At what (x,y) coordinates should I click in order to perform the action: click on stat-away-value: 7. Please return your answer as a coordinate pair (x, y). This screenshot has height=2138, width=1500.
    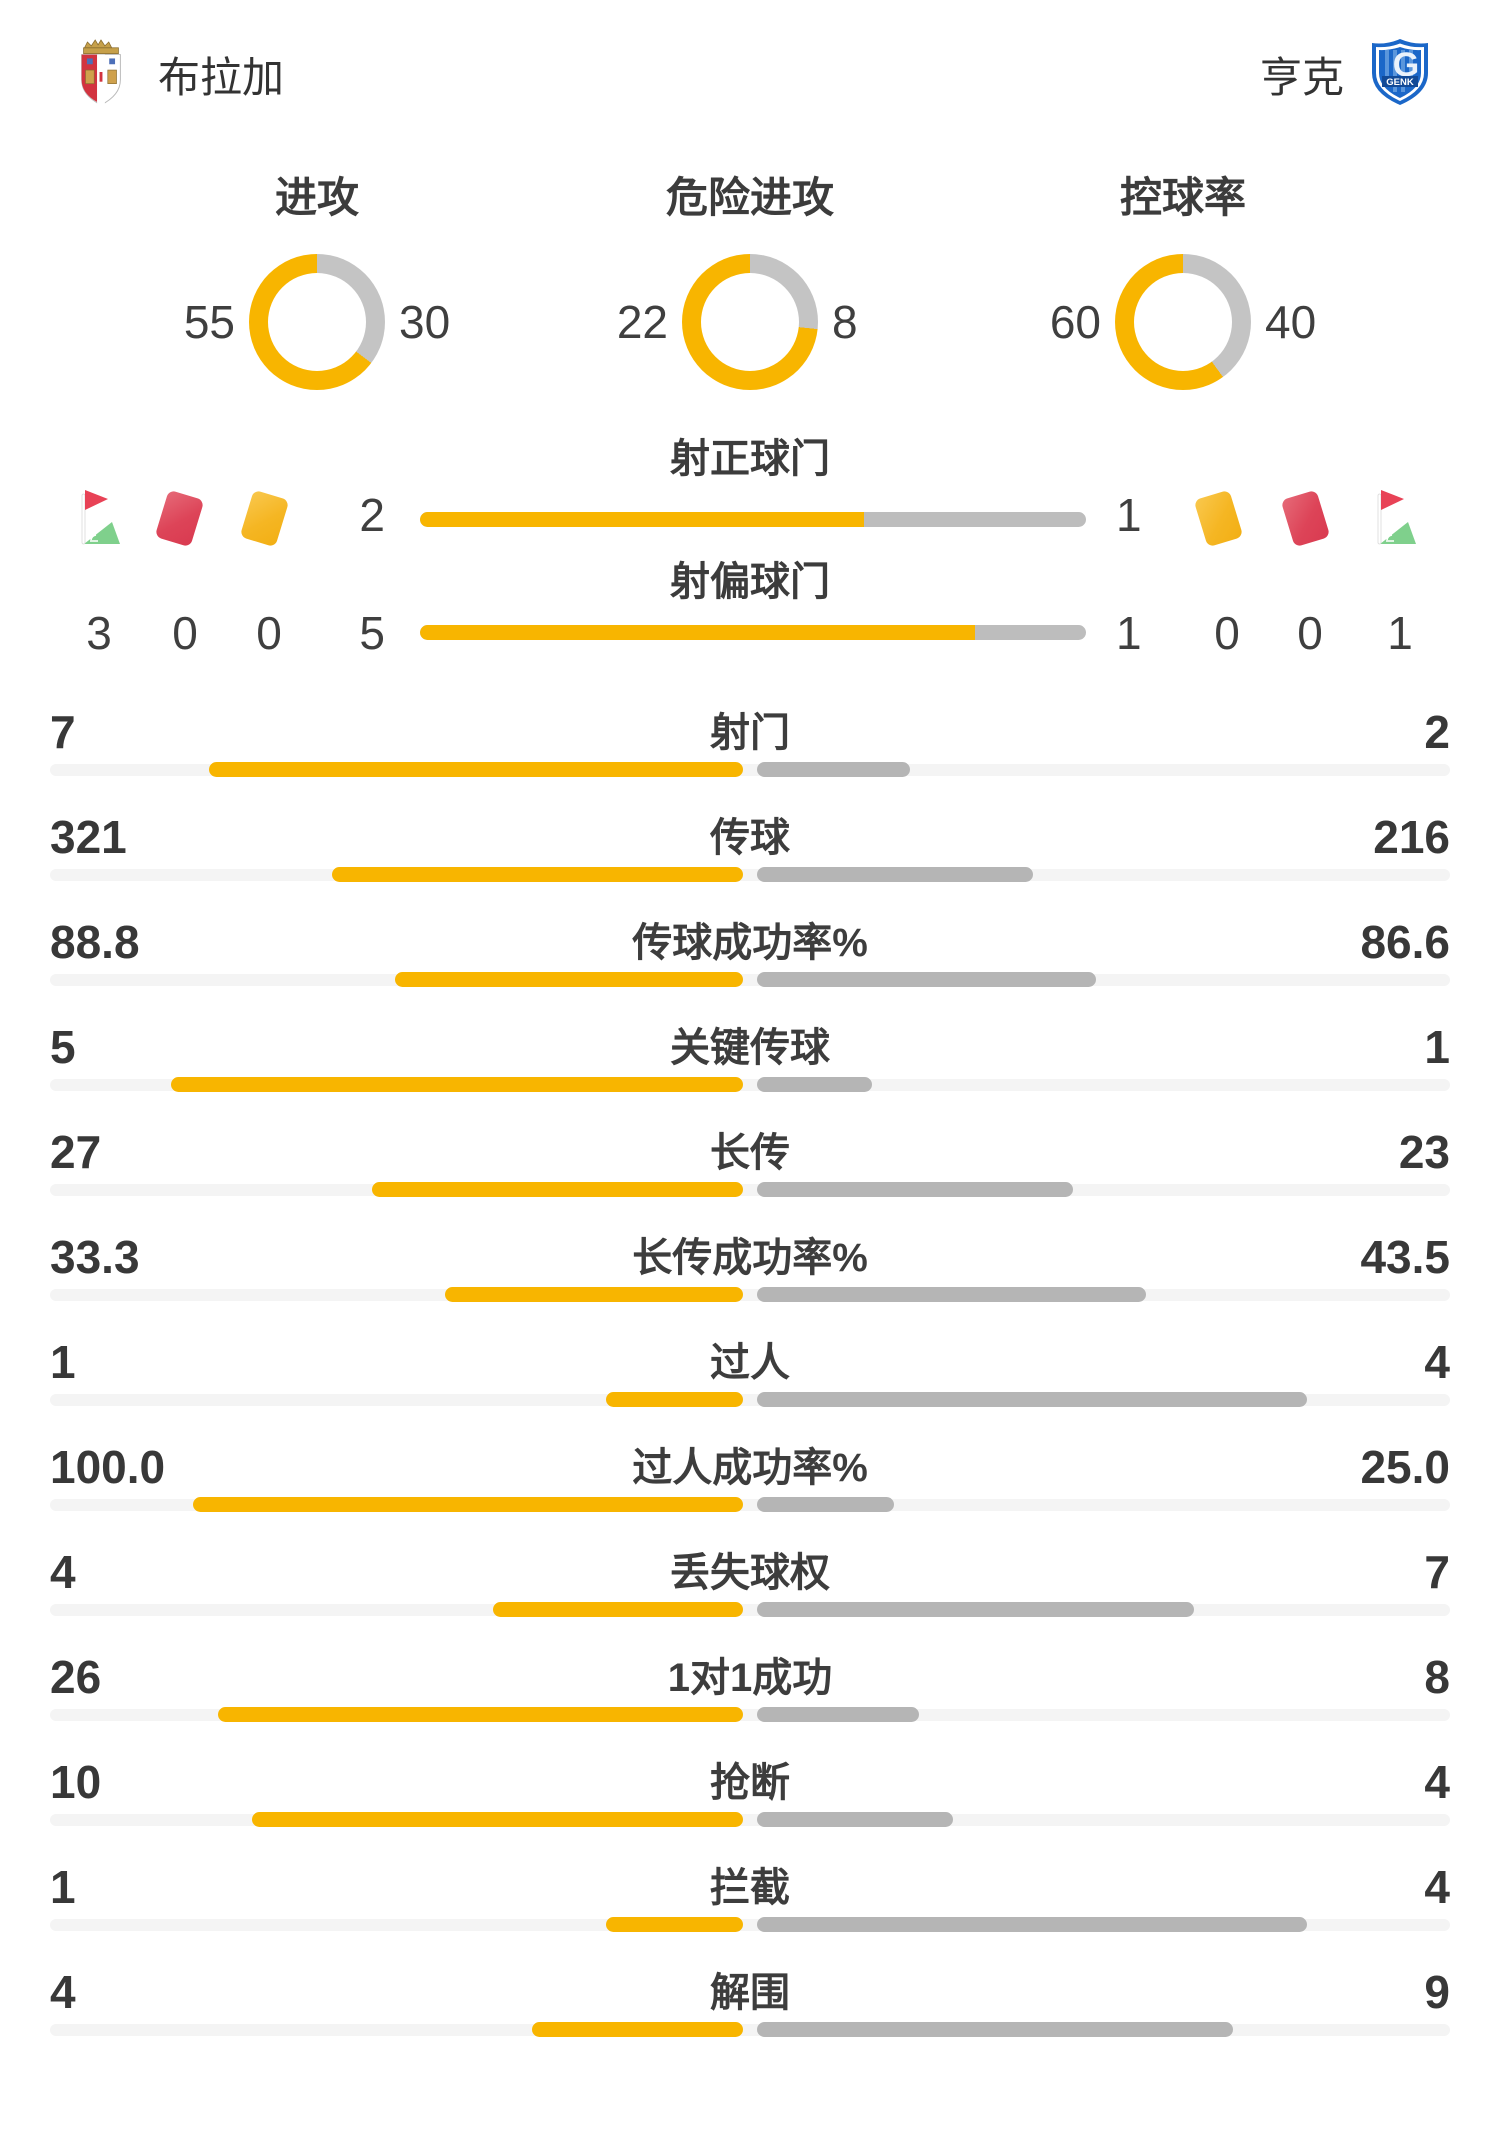
    Looking at the image, I should click on (1437, 1572).